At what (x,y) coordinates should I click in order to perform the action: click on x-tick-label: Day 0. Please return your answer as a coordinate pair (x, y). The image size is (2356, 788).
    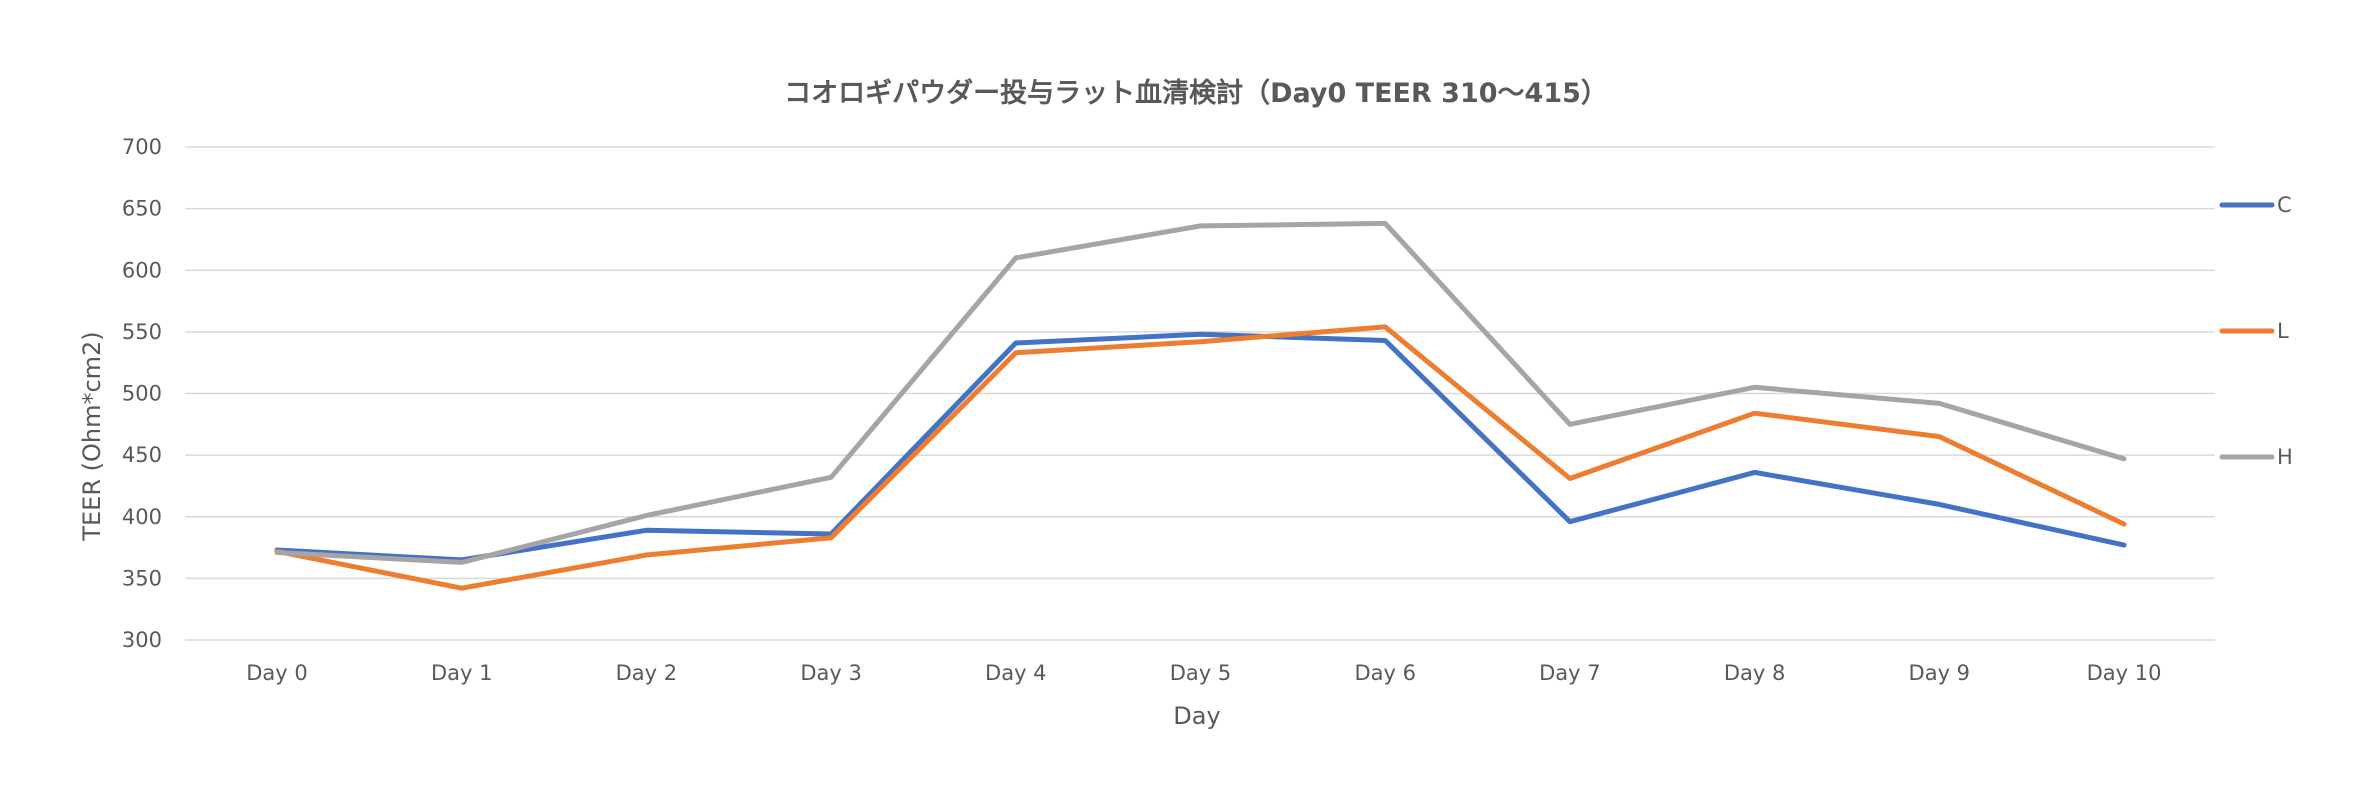
    Looking at the image, I should click on (277, 673).